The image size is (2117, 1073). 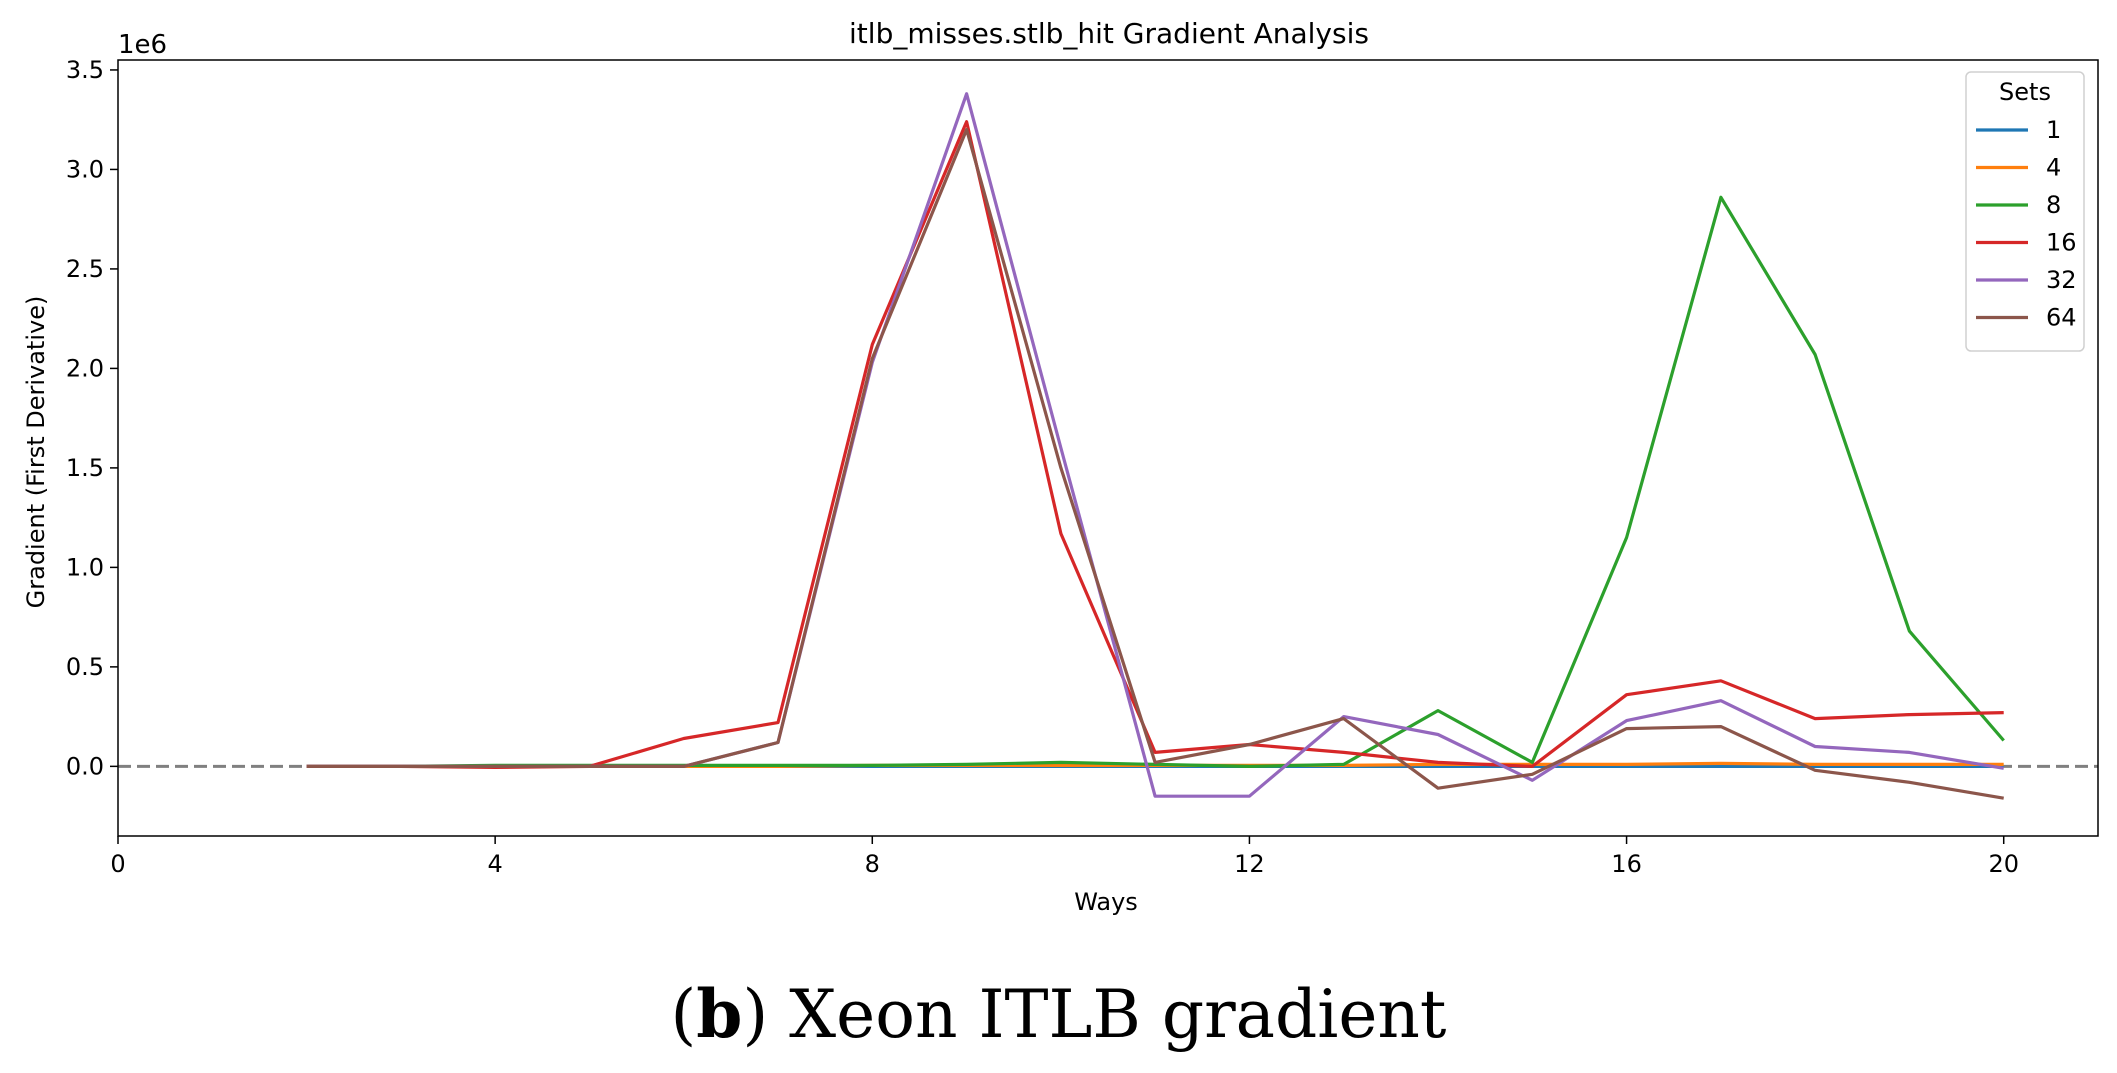 What do you see at coordinates (85, 368) in the screenshot?
I see `y-tick-label: 2.0` at bounding box center [85, 368].